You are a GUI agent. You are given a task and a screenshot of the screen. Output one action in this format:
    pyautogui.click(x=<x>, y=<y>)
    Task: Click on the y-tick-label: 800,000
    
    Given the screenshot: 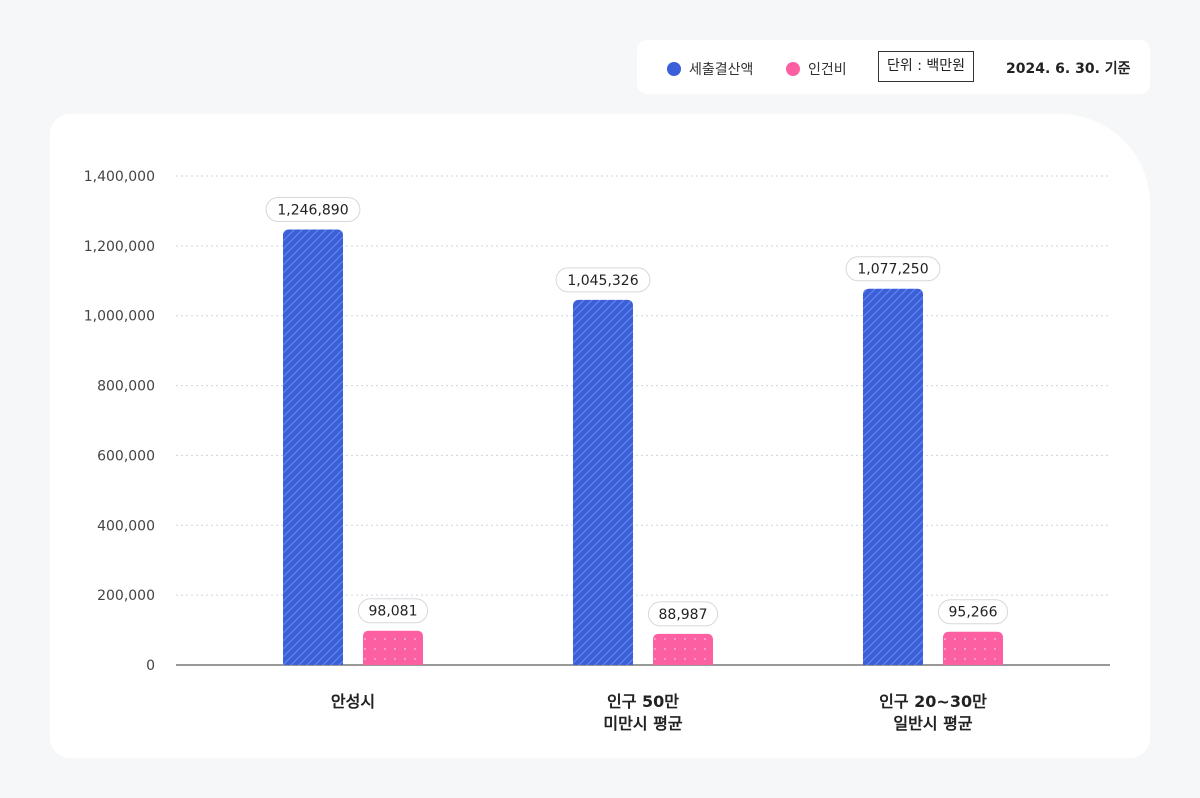 What is the action you would take?
    pyautogui.click(x=126, y=387)
    